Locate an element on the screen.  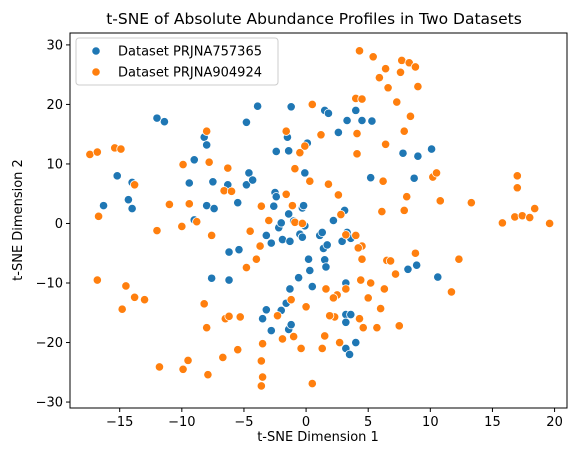
y-tick-label: 0 is located at coordinates (59, 224).